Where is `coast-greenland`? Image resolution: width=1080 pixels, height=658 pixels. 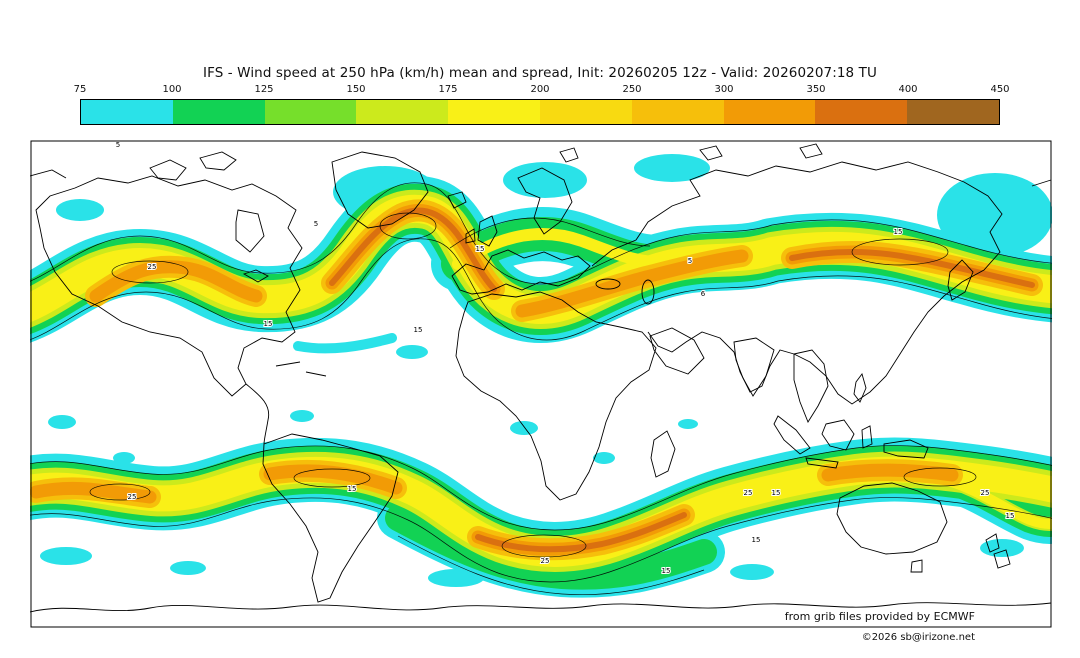
coast-greenland is located at coordinates (380, 190).